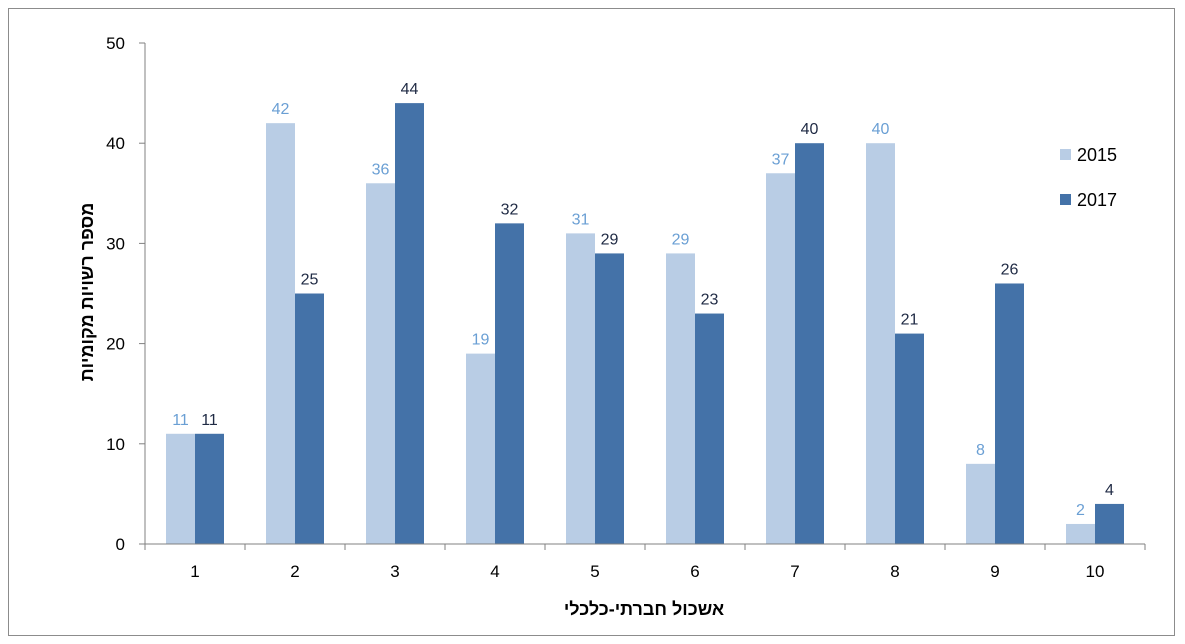  Describe the element at coordinates (115, 344) in the screenshot. I see `y-tick-label-20: 20` at that location.